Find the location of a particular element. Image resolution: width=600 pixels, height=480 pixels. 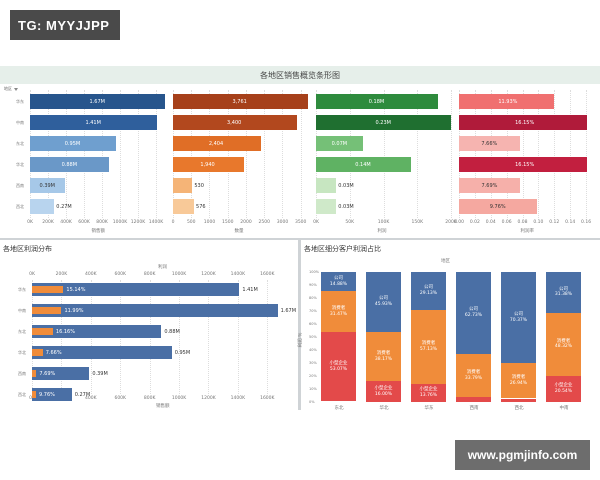

profit-rate-label: 7.69% is located at coordinates (47, 374).